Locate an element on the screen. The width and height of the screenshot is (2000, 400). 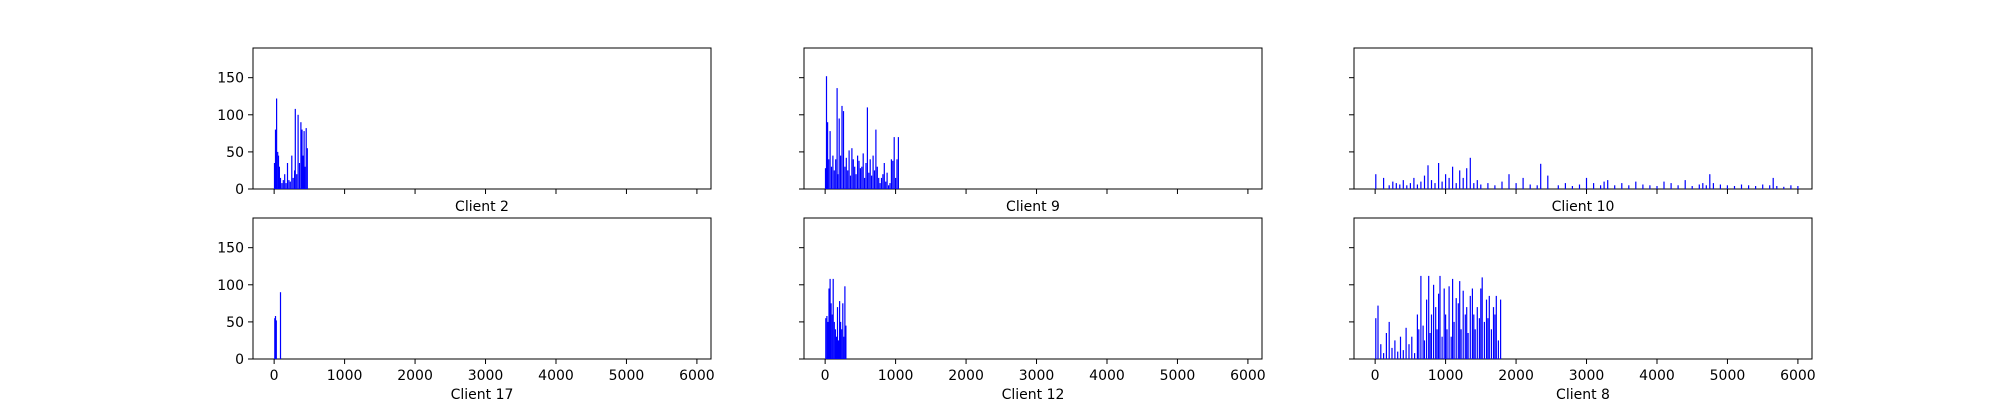
subplot-client-9: Client 9 is located at coordinates (1031, 131).